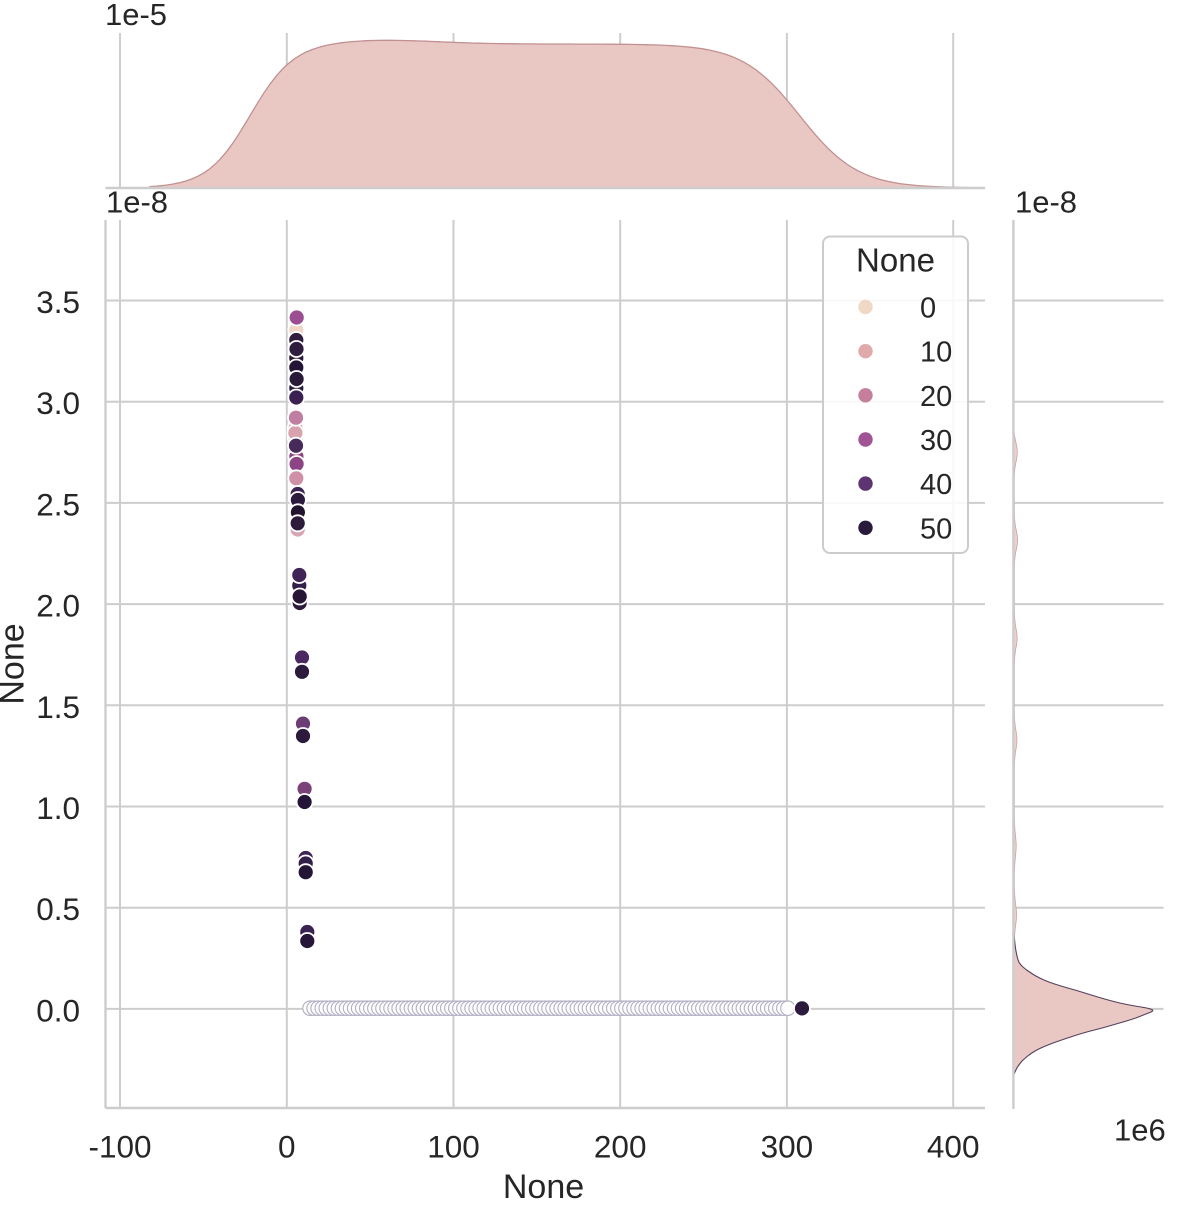 This screenshot has height=1205, width=1200. Describe the element at coordinates (58, 403) in the screenshot. I see `svg-text: 3.0` at that location.